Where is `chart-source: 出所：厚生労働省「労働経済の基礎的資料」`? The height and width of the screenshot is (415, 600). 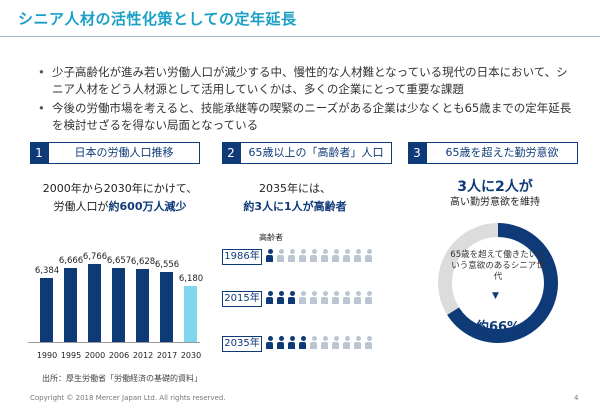
chart-source: 出所：厚生労働省「労働経済の基礎的資料」 is located at coordinates (122, 378).